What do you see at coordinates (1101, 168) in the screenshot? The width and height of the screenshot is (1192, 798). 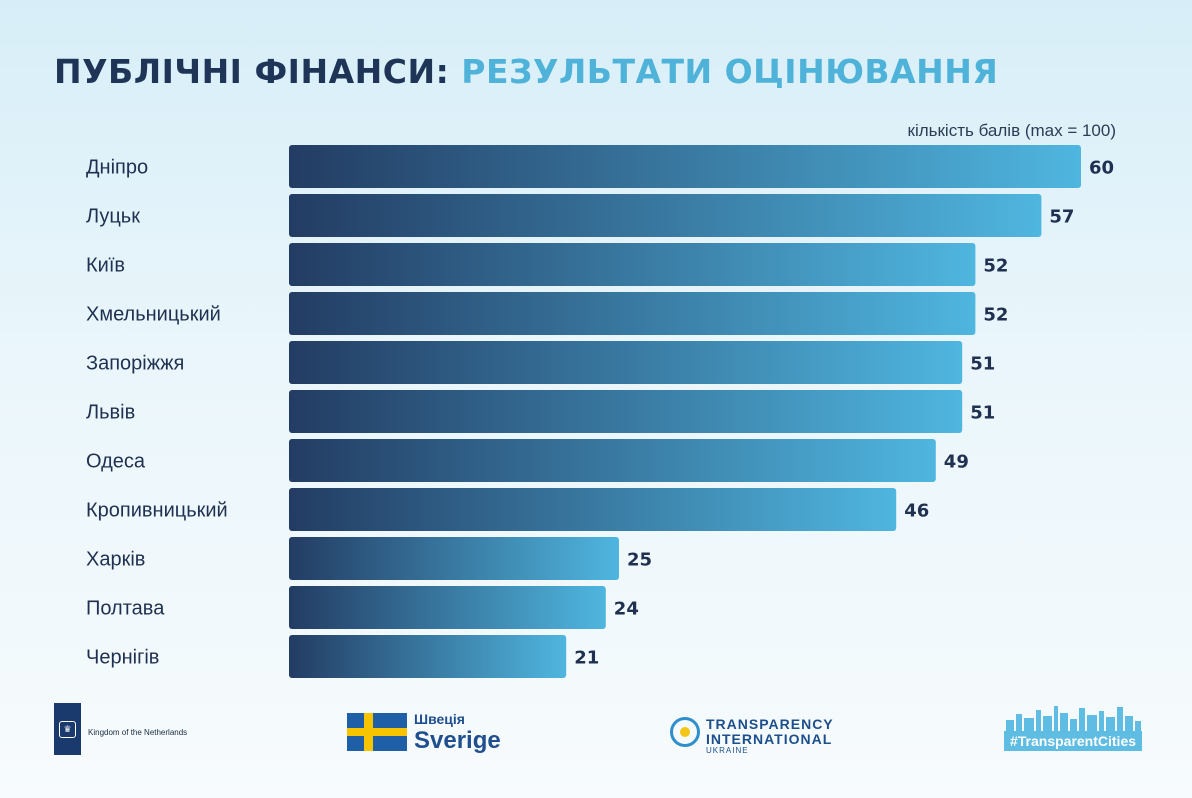 I see `data-label: 60` at bounding box center [1101, 168].